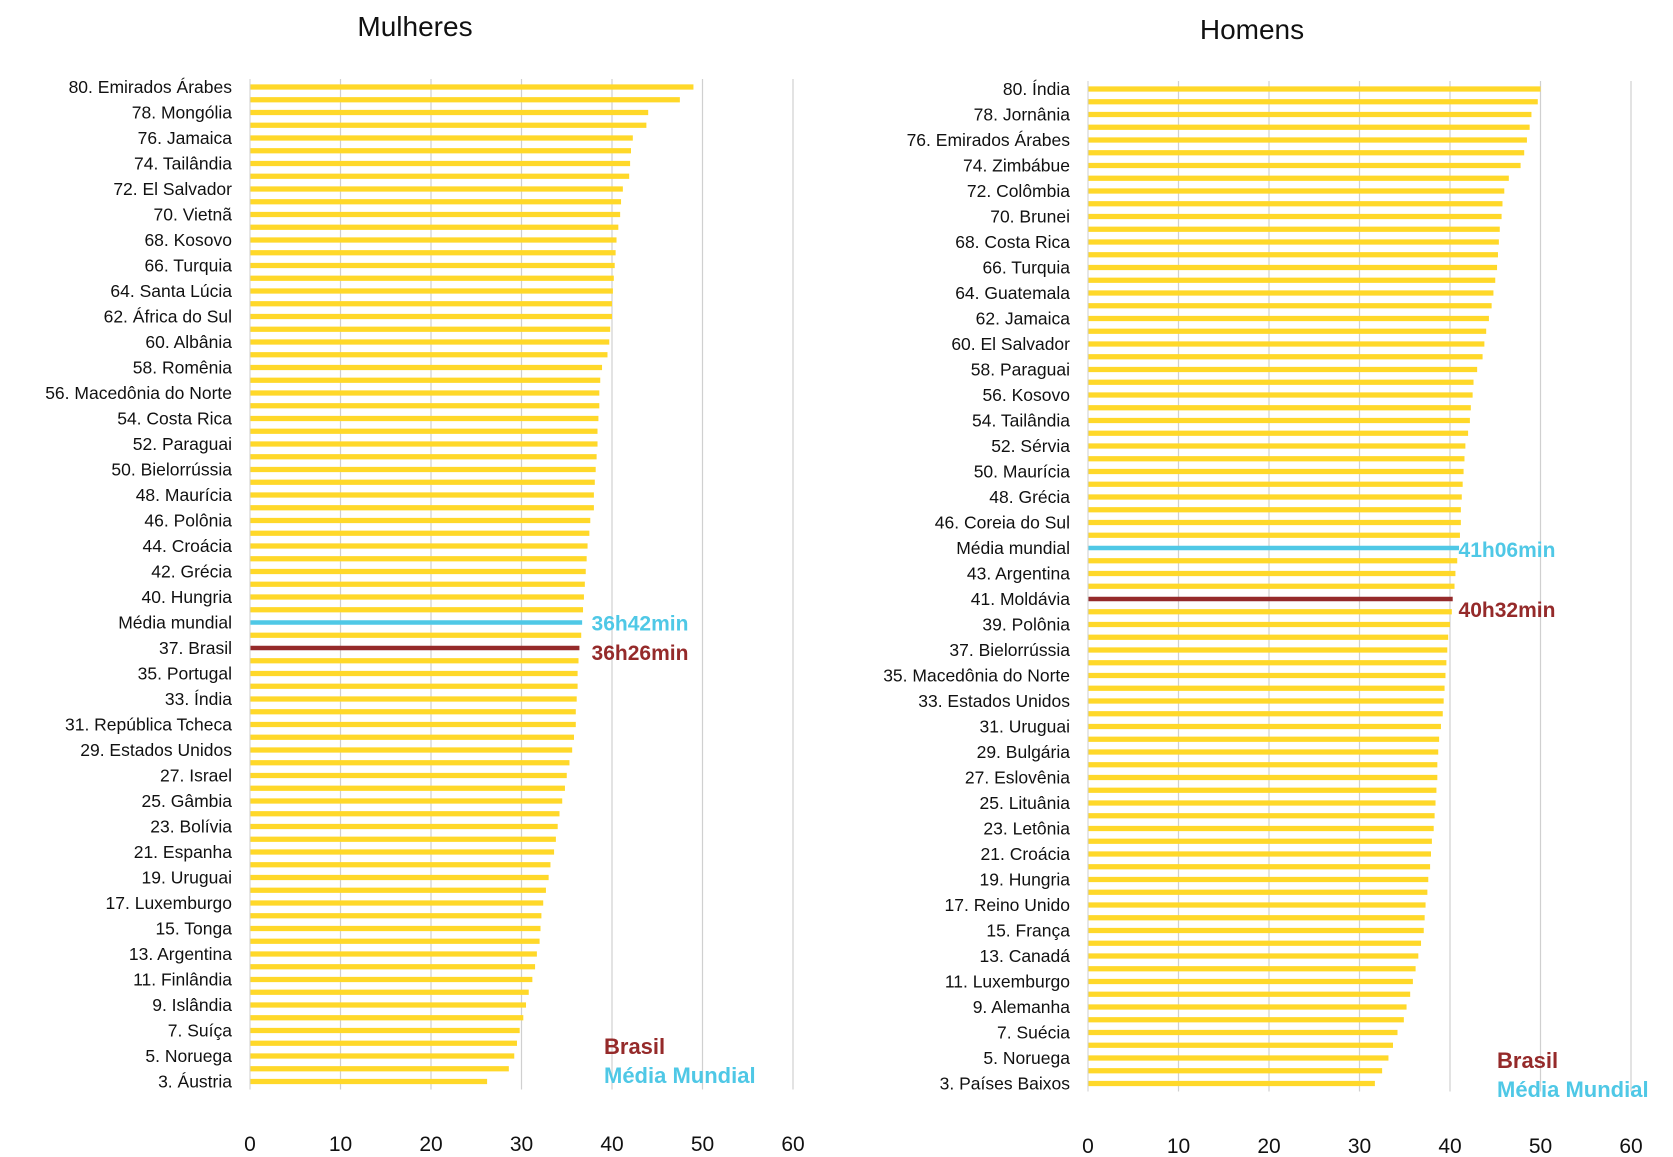 This screenshot has height=1157, width=1673. I want to click on value-annotation: 40h32min, so click(1507, 610).